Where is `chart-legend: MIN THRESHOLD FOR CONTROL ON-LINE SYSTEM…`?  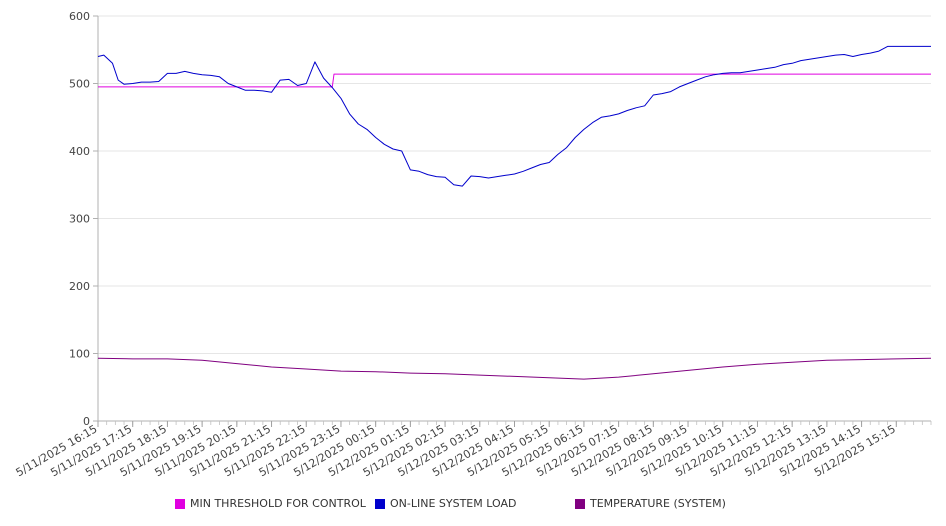 chart-legend: MIN THRESHOLD FOR CONTROL ON-LINE SYSTEM… is located at coordinates (473, 507).